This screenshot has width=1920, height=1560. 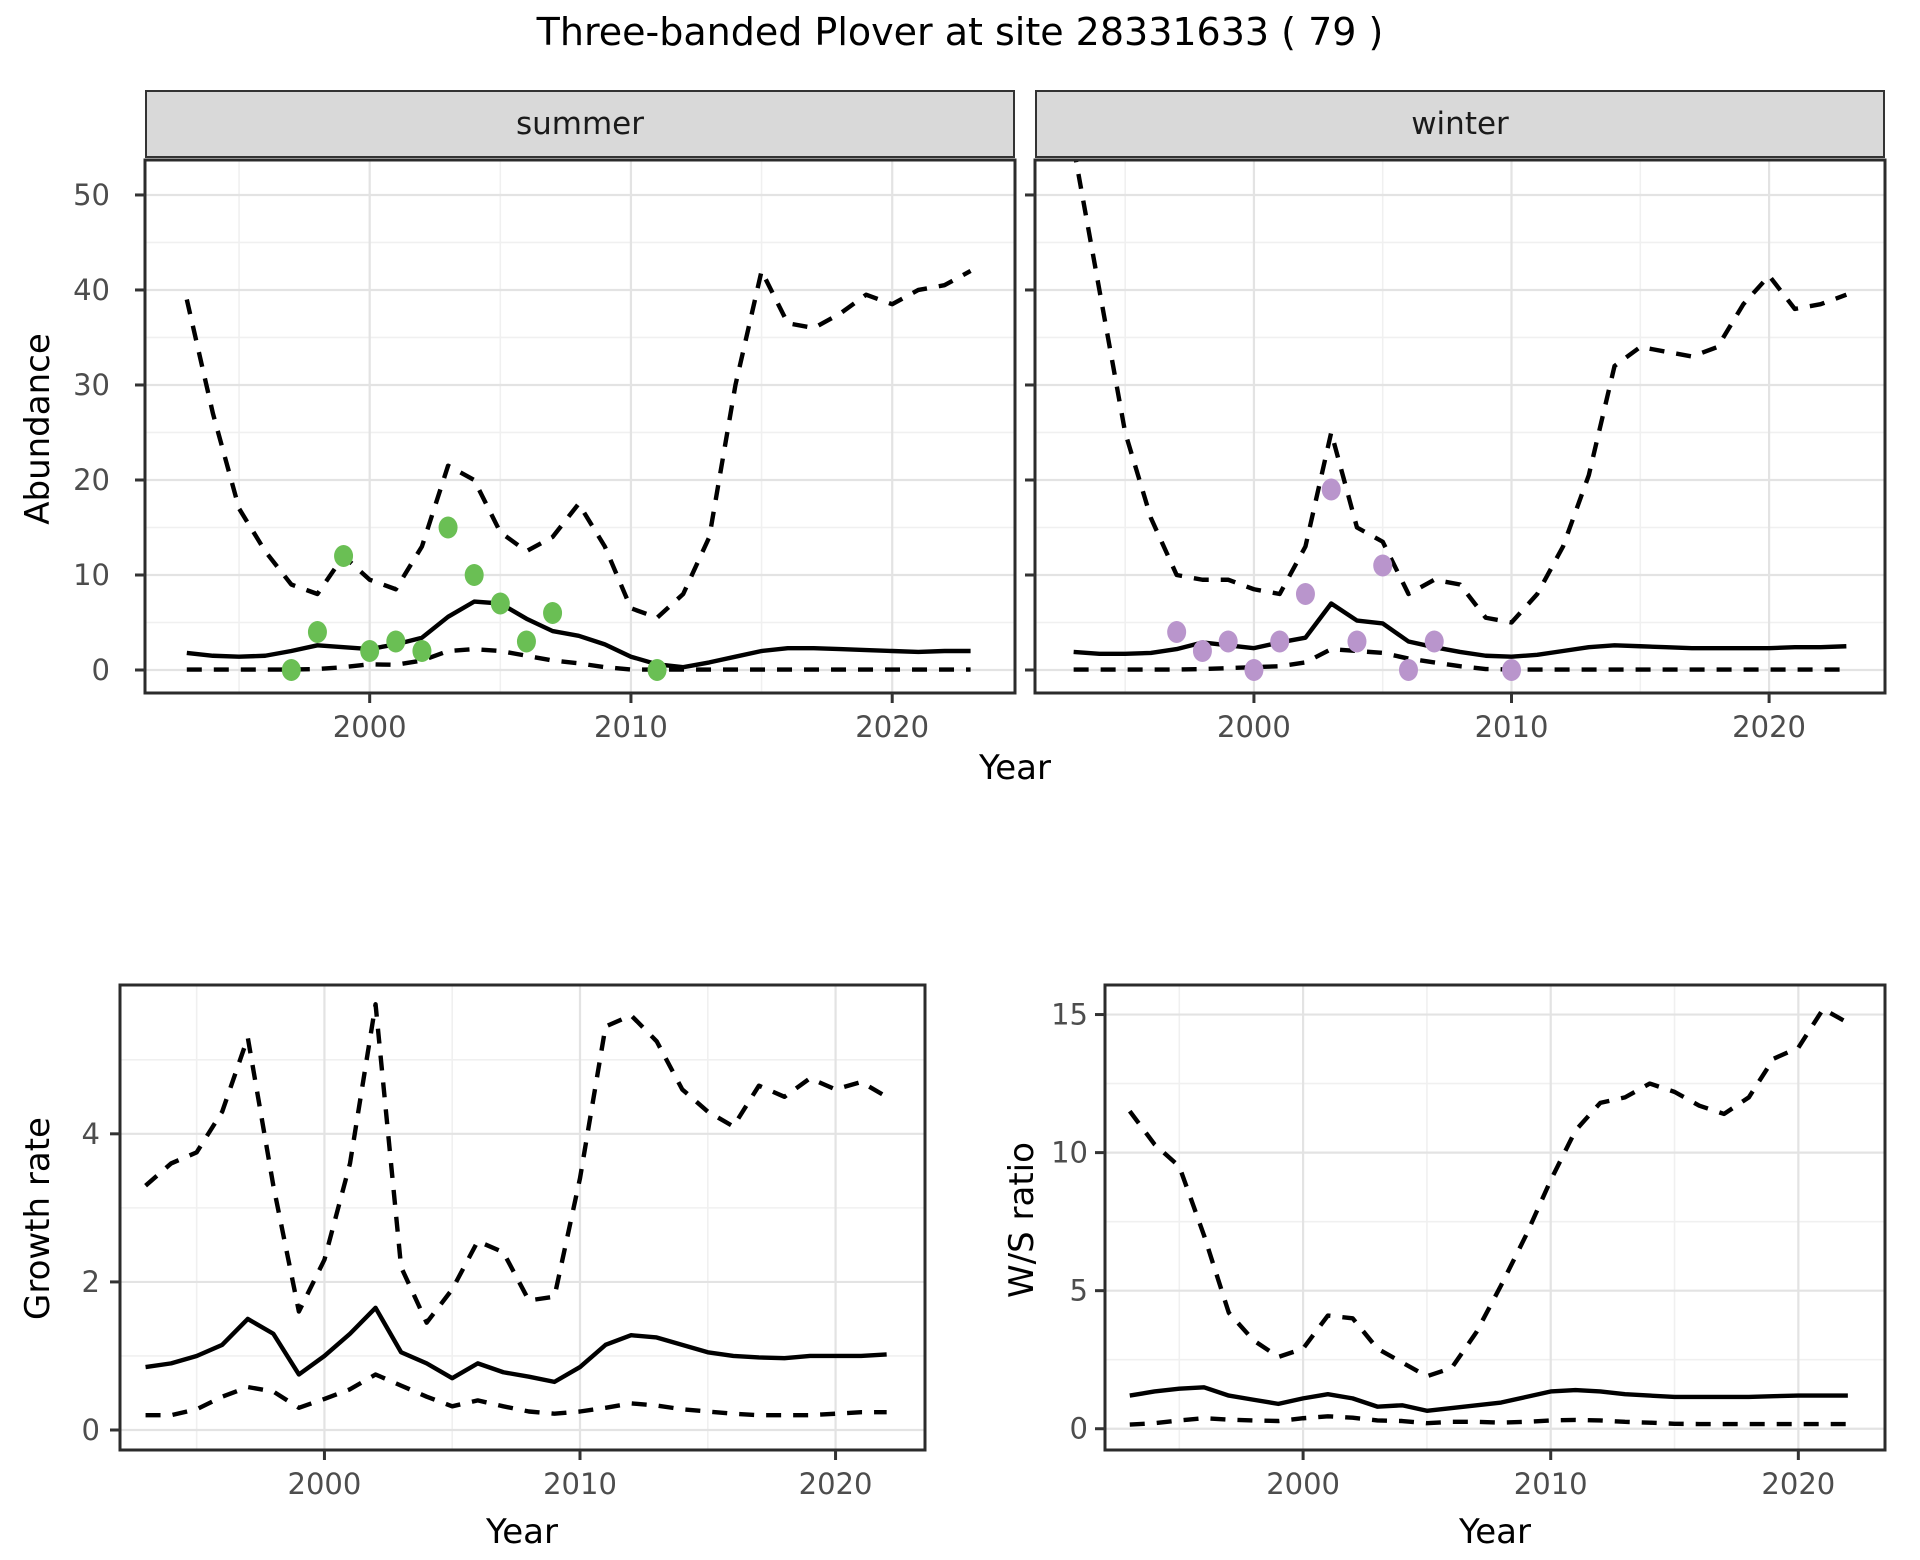 What do you see at coordinates (1460, 392) in the screenshot?
I see `abundance_winter-upper_ci-line` at bounding box center [1460, 392].